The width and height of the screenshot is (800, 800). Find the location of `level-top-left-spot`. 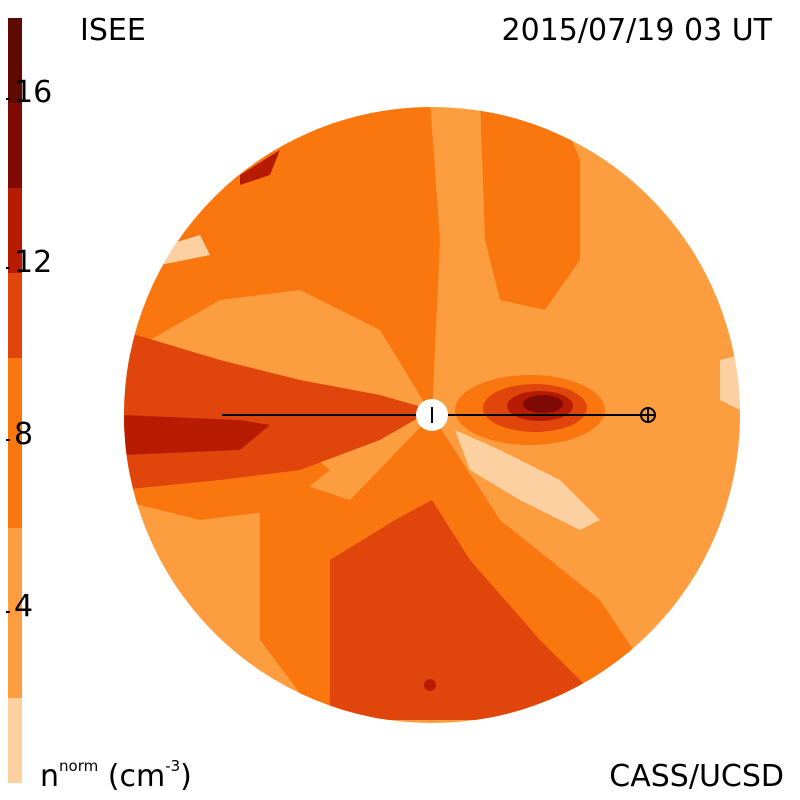

level-top-left-spot is located at coordinates (260, 167).